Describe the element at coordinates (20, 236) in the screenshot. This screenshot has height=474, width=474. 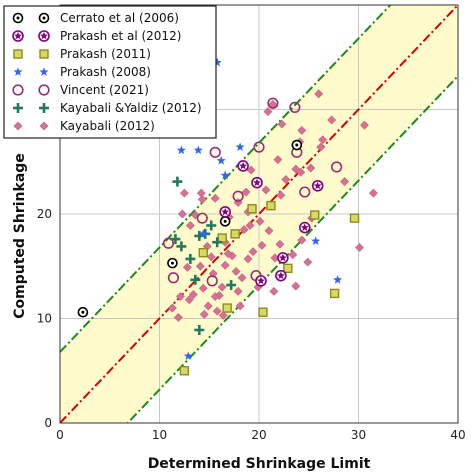
I see `y-axis-title: Computed Shrinkage` at that location.